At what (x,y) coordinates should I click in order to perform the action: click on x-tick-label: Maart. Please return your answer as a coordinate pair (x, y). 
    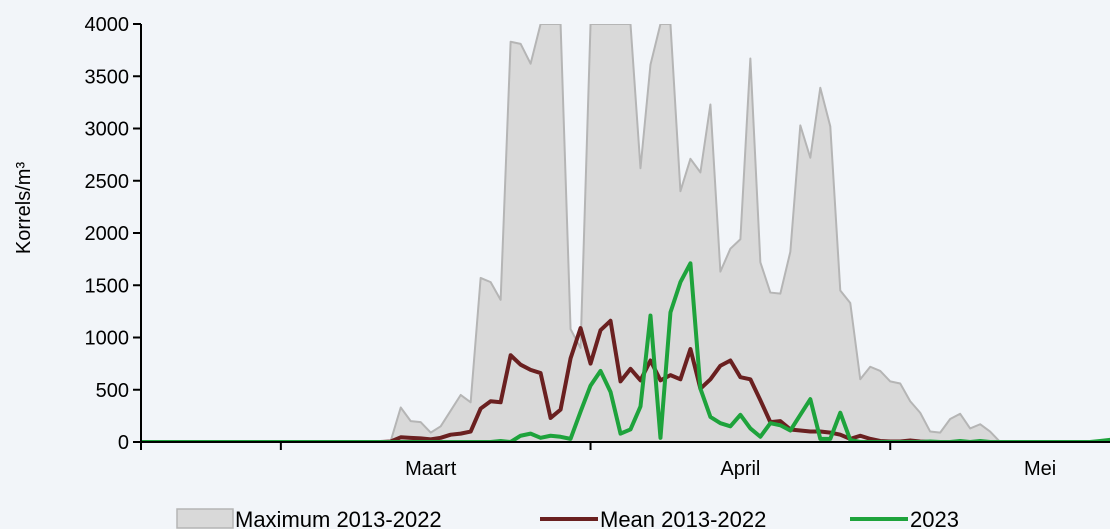
    Looking at the image, I should click on (431, 469).